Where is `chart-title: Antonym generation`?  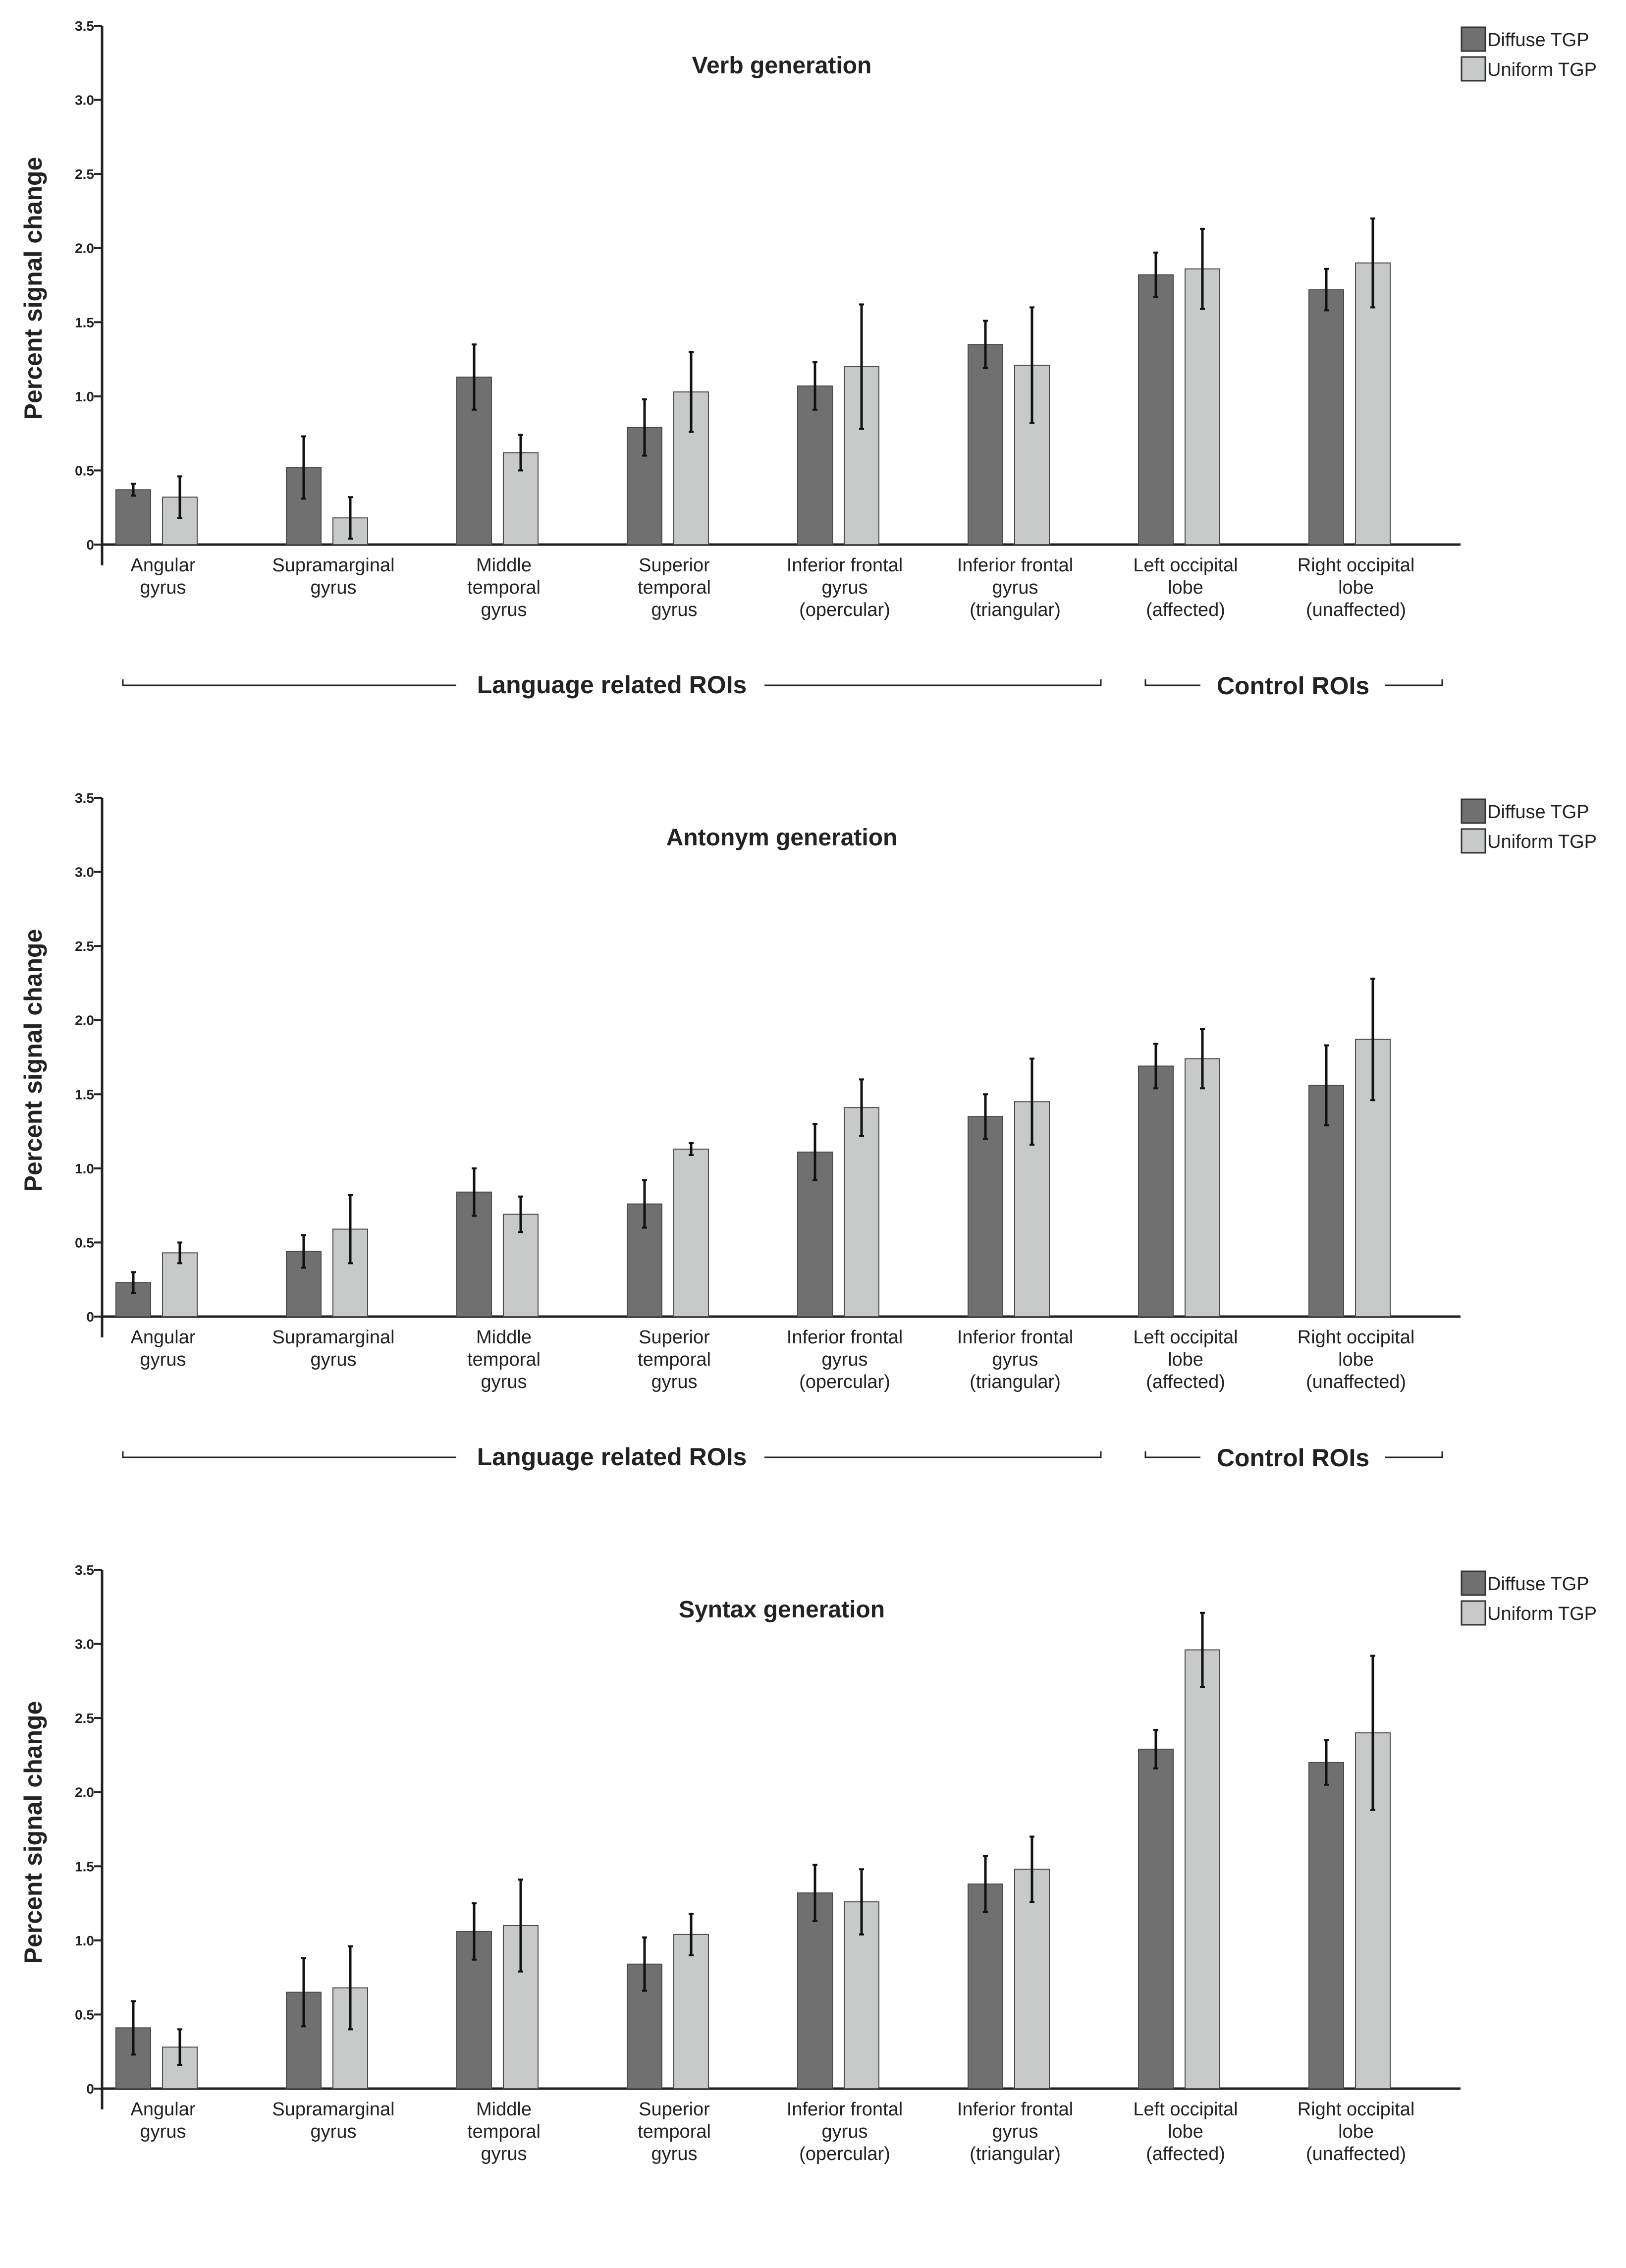 chart-title: Antonym generation is located at coordinates (782, 838).